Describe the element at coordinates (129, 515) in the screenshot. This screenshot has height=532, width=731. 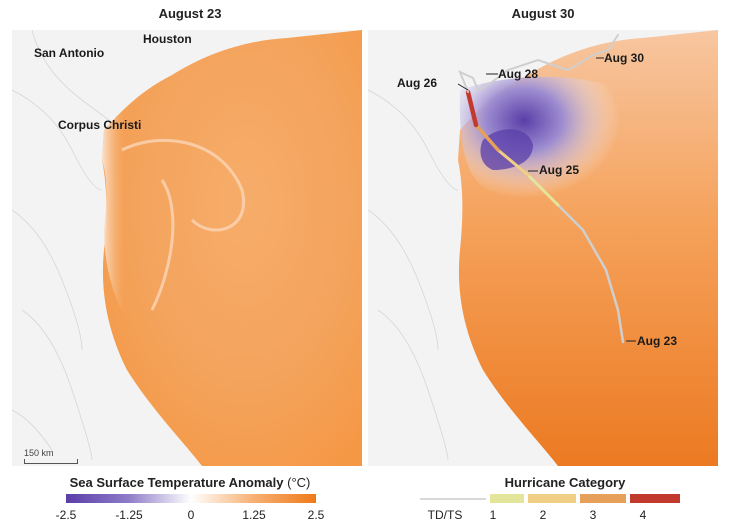
I see `sst-tick-neg-mid: -1.25` at that location.